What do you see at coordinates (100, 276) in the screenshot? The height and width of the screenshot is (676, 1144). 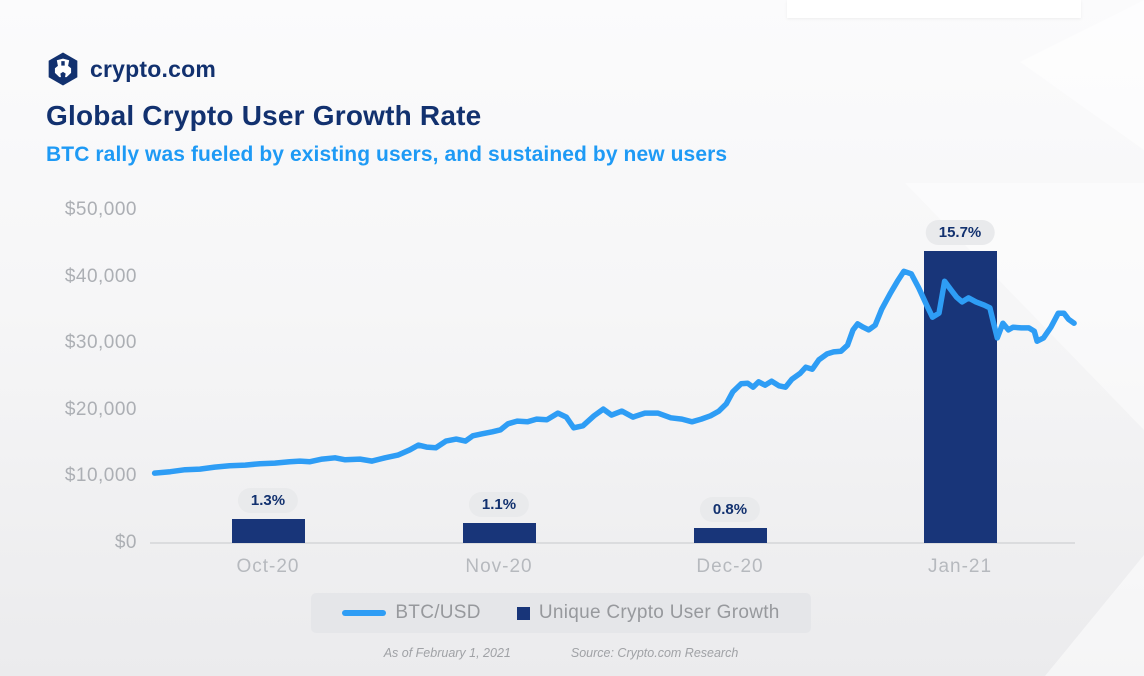 I see `y-axis-label: $40,000` at bounding box center [100, 276].